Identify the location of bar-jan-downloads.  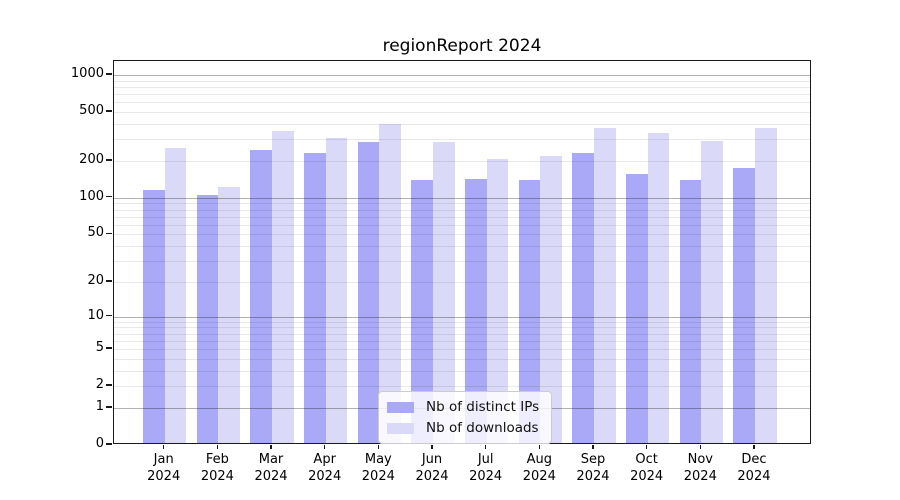
(175, 295).